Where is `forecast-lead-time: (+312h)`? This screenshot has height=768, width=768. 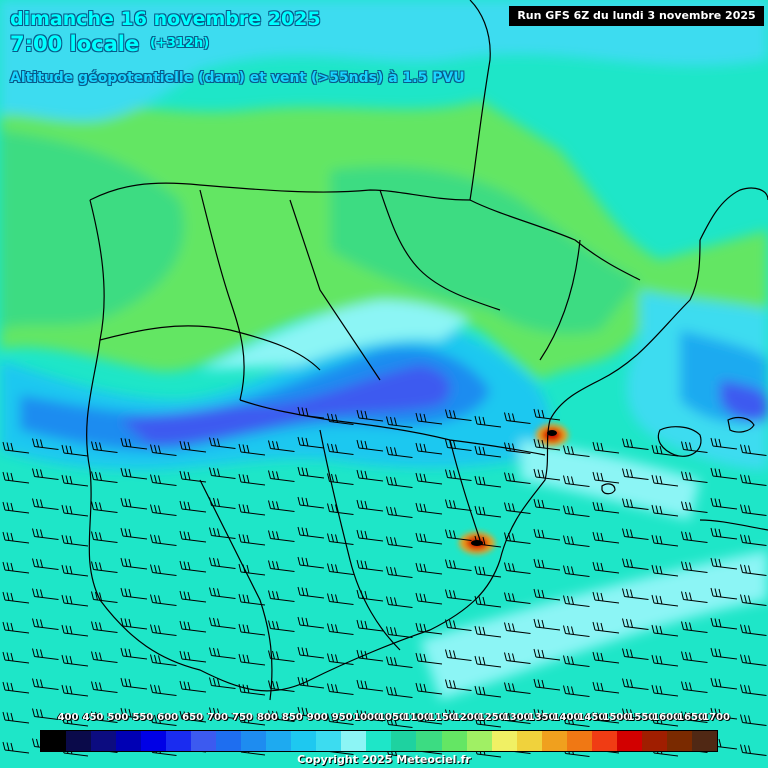 forecast-lead-time: (+312h) is located at coordinates (180, 43).